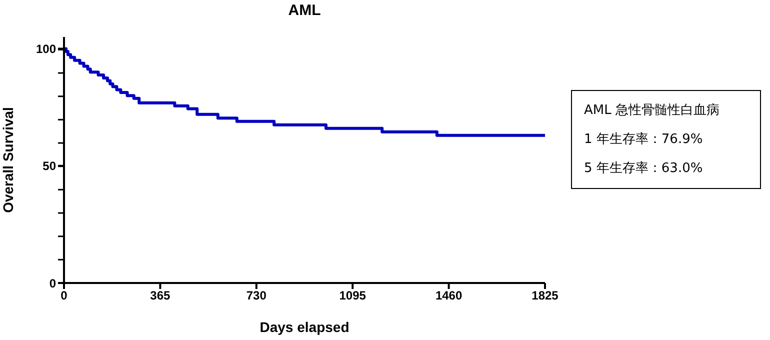 Image resolution: width=770 pixels, height=340 pixels. What do you see at coordinates (46, 49) in the screenshot?
I see `y-tick-label: 100` at bounding box center [46, 49].